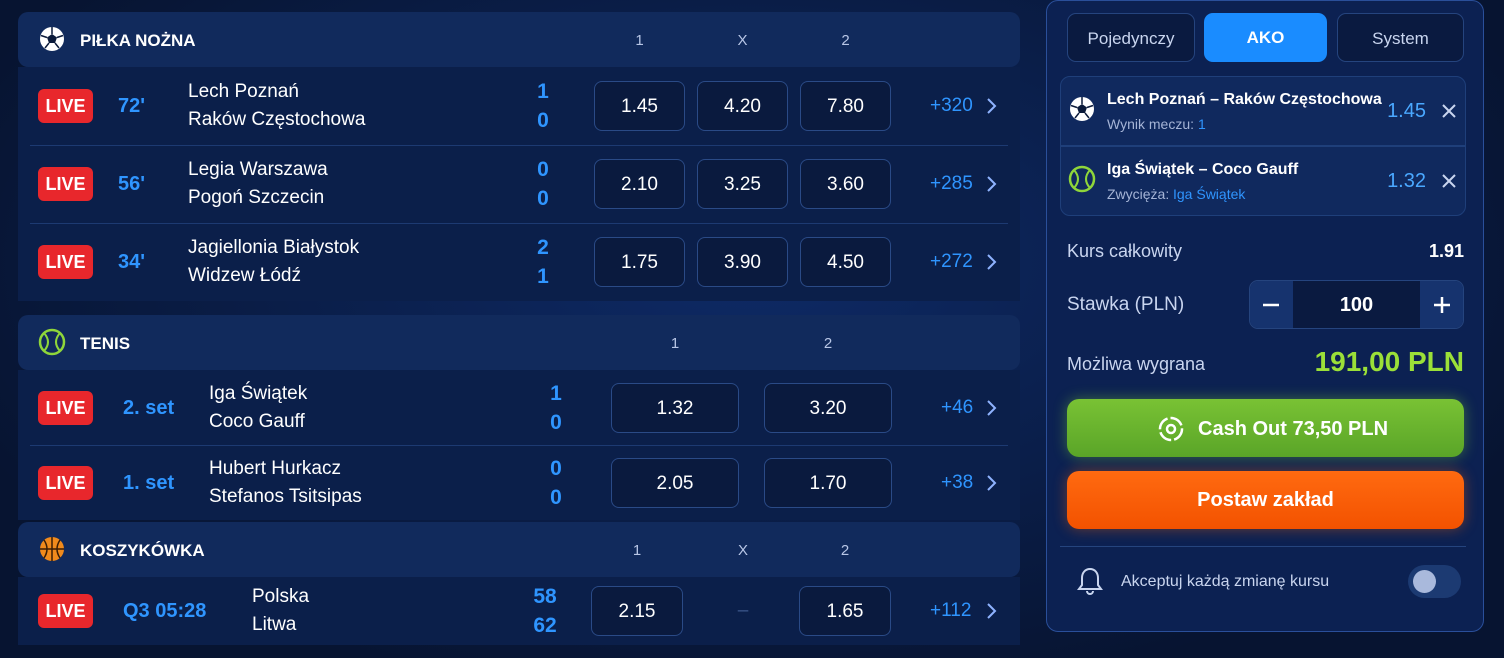  What do you see at coordinates (132, 106) in the screenshot?
I see `match-time: 72'` at bounding box center [132, 106].